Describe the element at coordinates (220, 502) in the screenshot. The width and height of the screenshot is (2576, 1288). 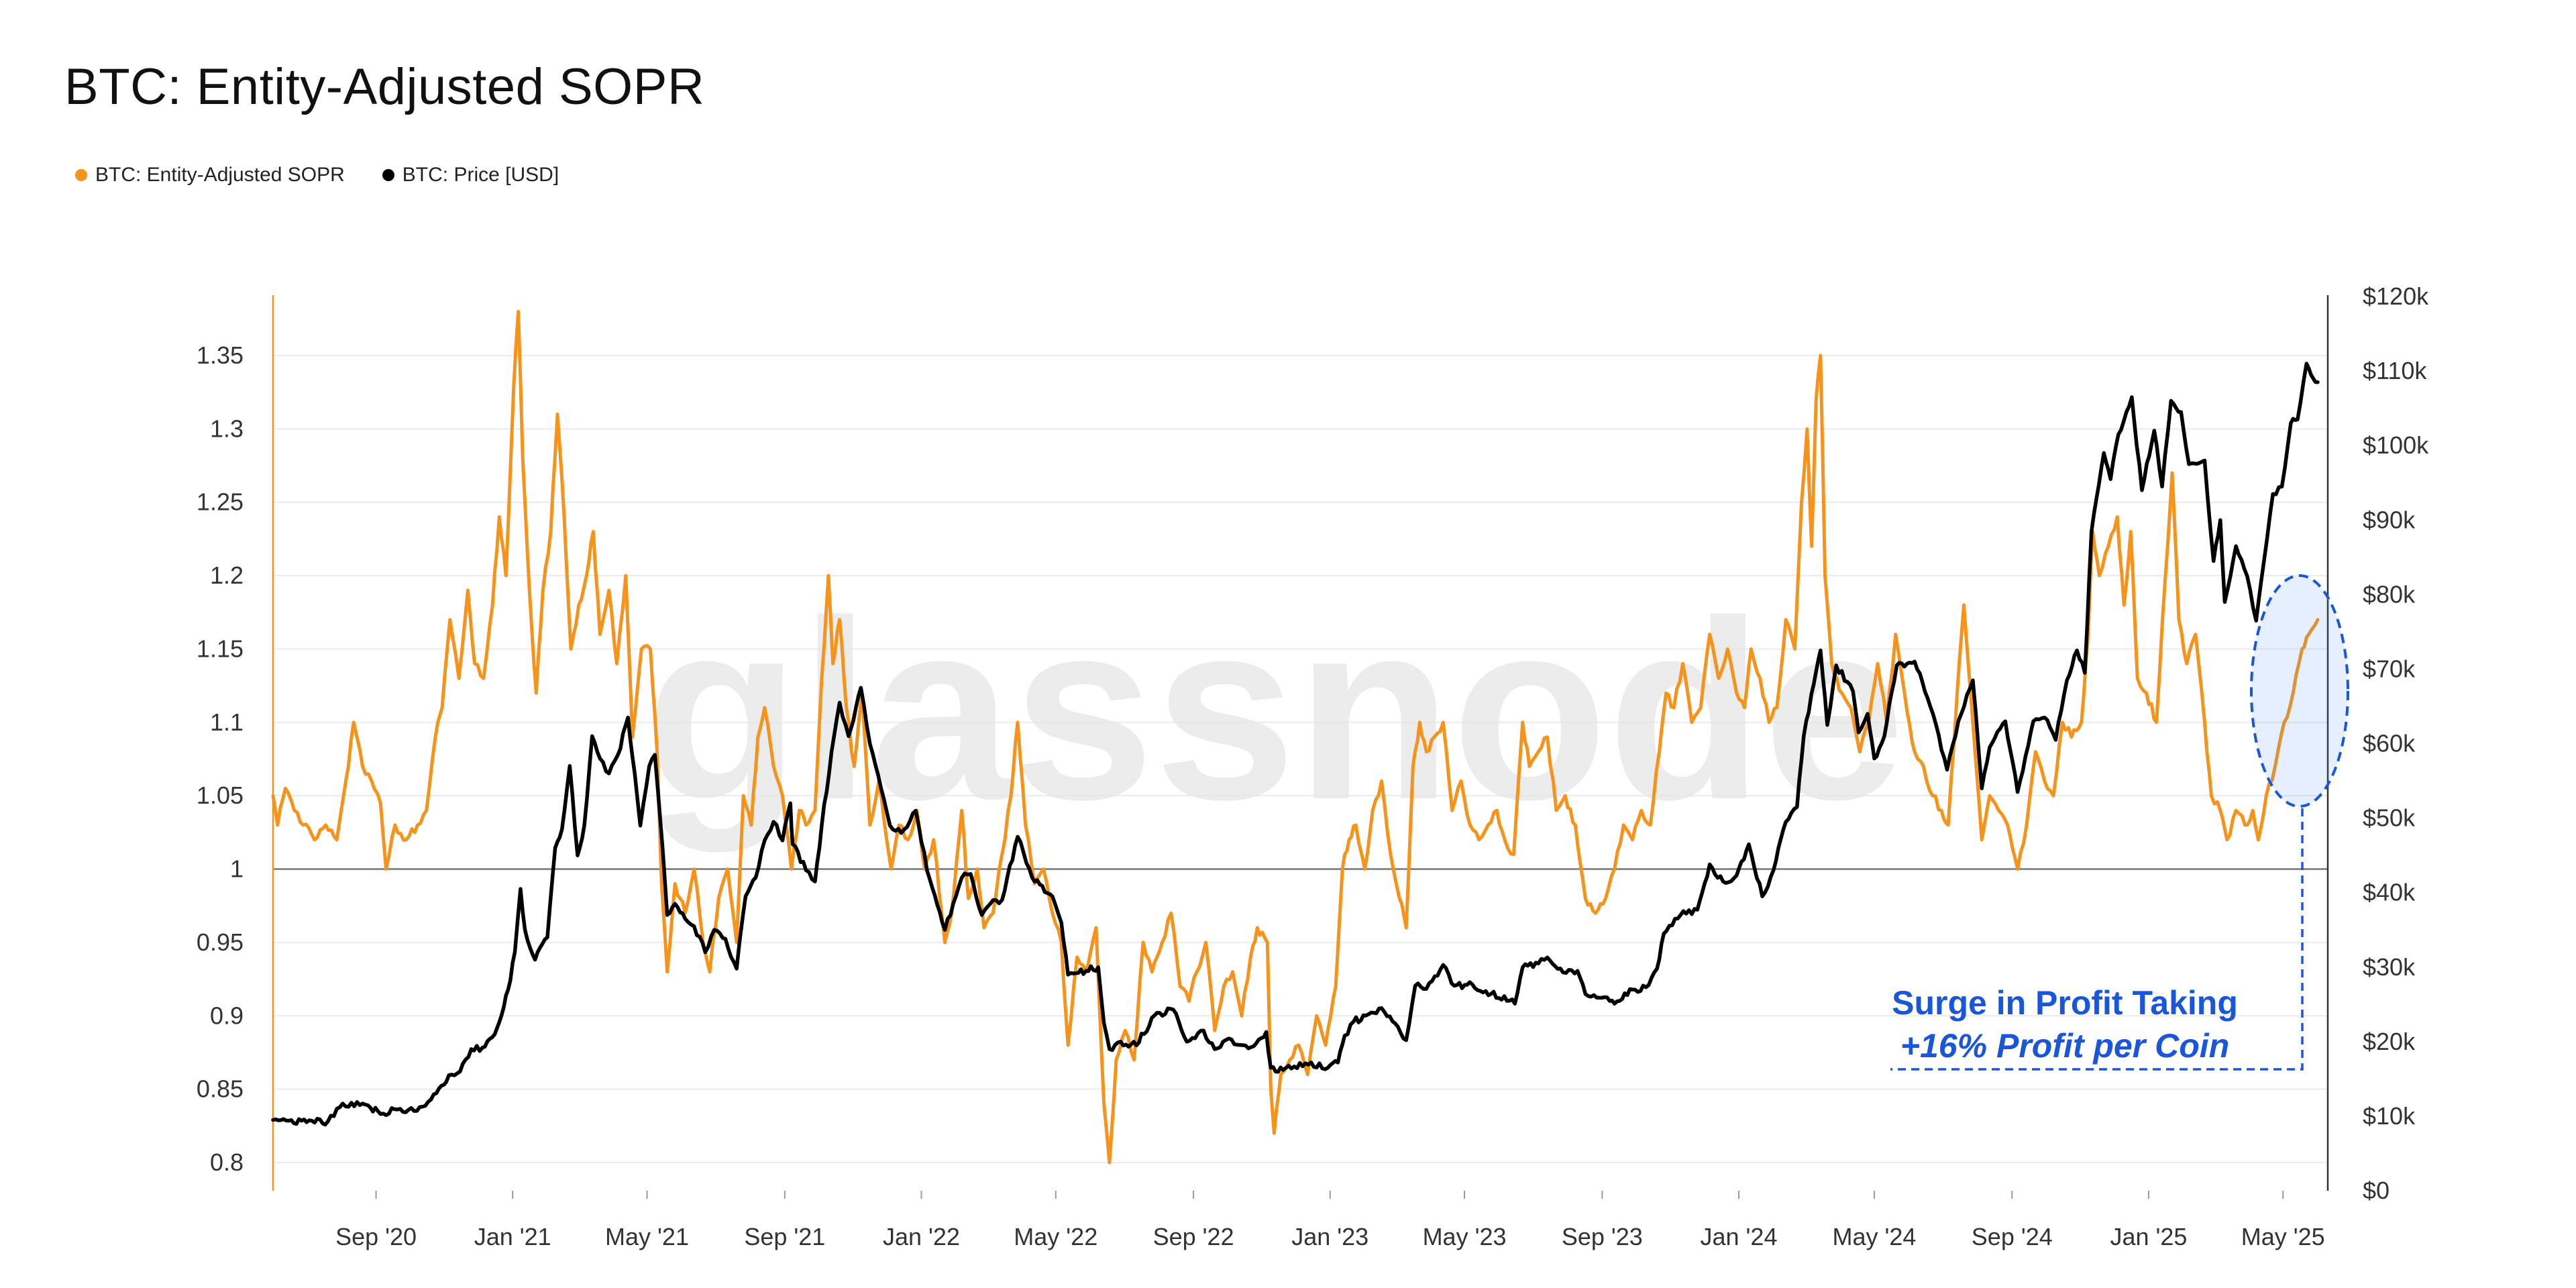
I see `y-left-tick-label: 1.25` at that location.